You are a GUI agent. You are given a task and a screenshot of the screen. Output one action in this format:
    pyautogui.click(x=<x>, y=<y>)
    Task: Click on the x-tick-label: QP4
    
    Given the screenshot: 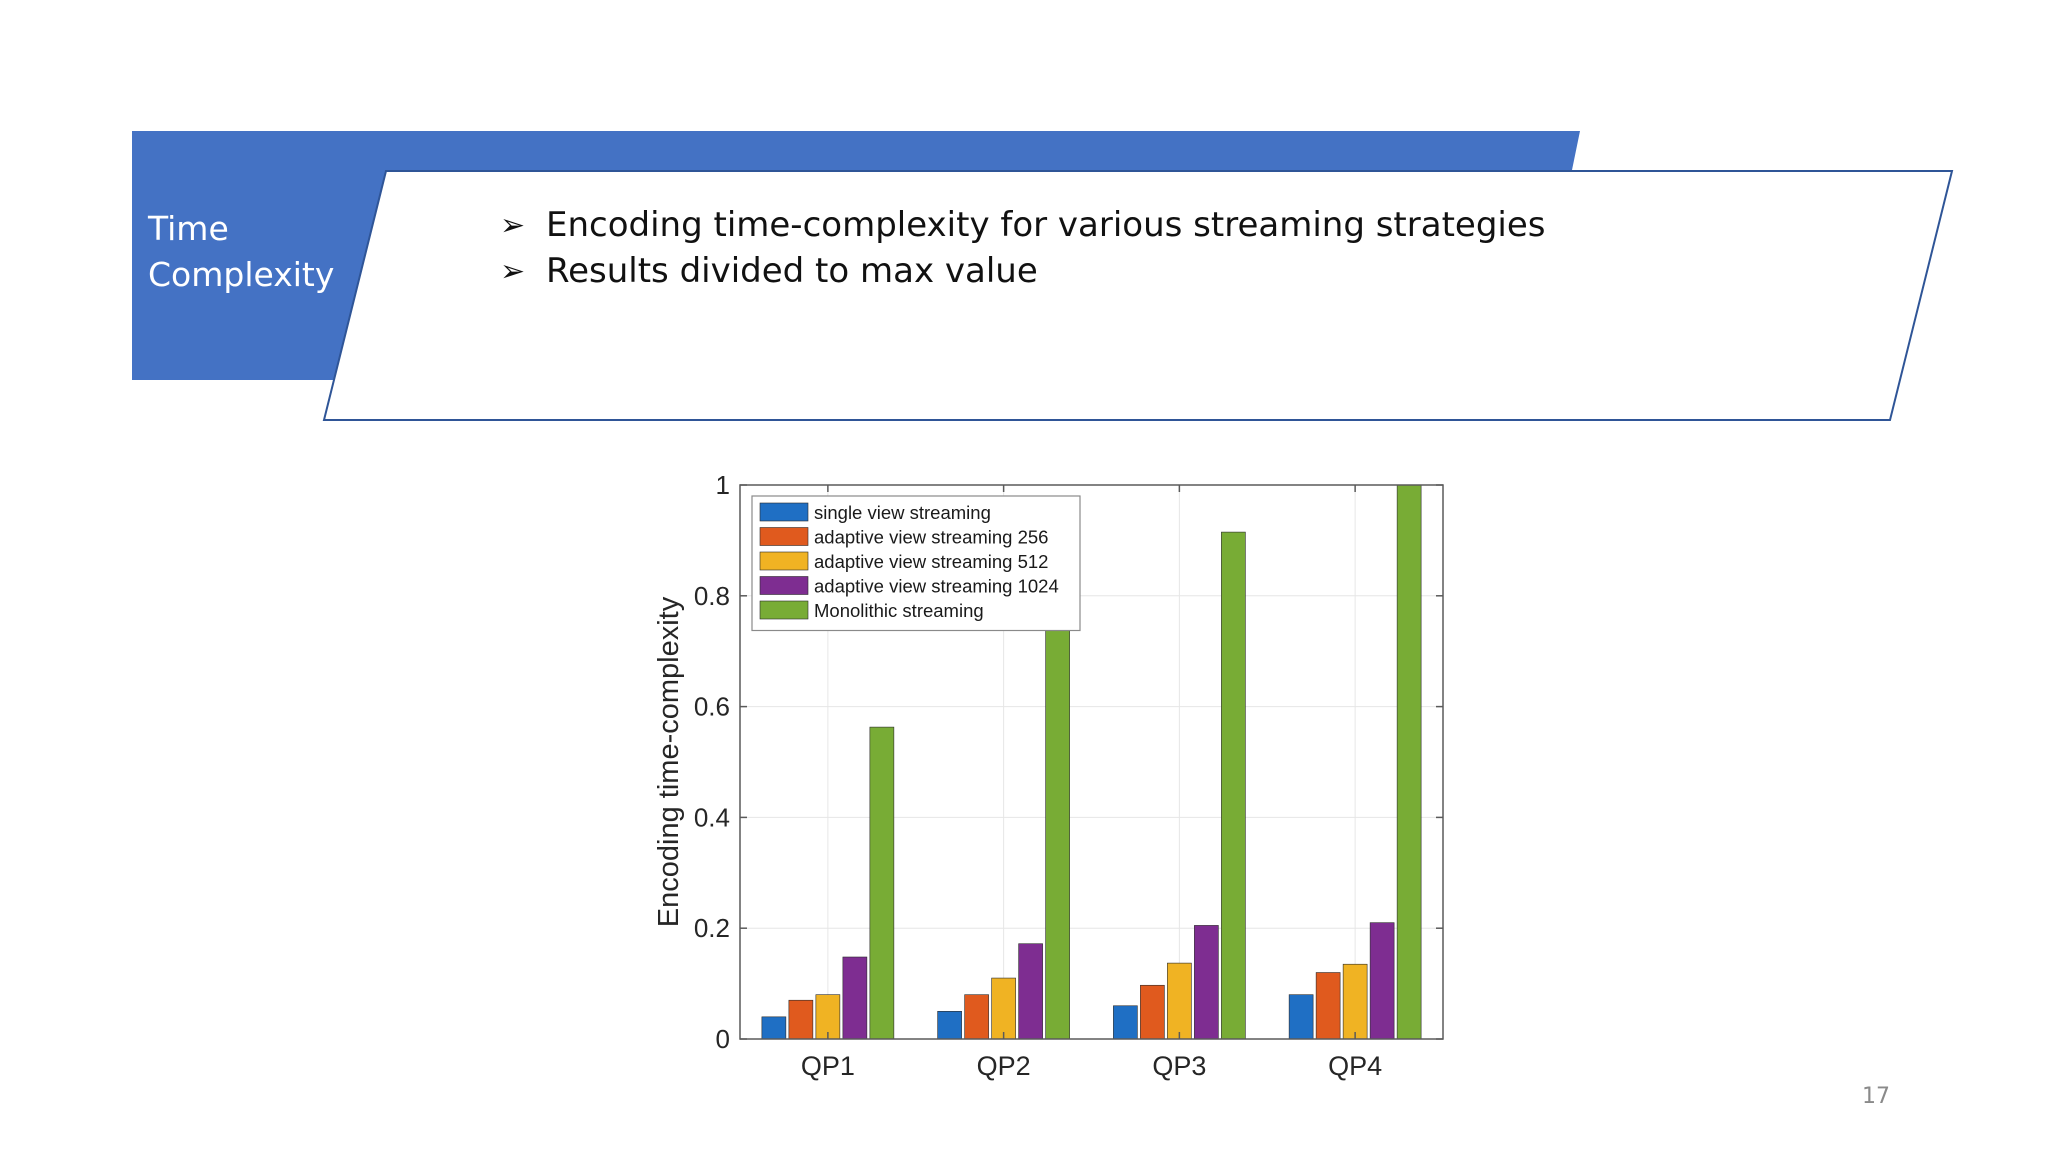 What is the action you would take?
    pyautogui.click(x=1355, y=1066)
    